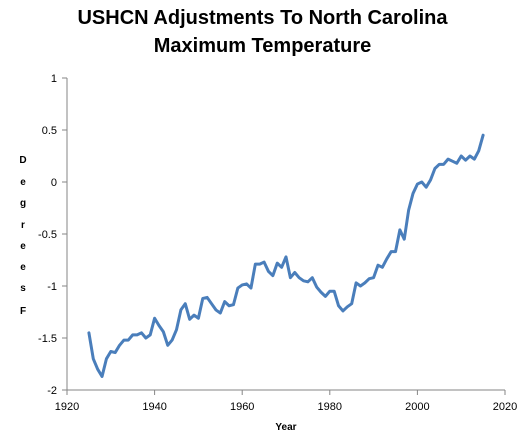 The image size is (525, 448). I want to click on y-axis-label-letter: r, so click(23, 225).